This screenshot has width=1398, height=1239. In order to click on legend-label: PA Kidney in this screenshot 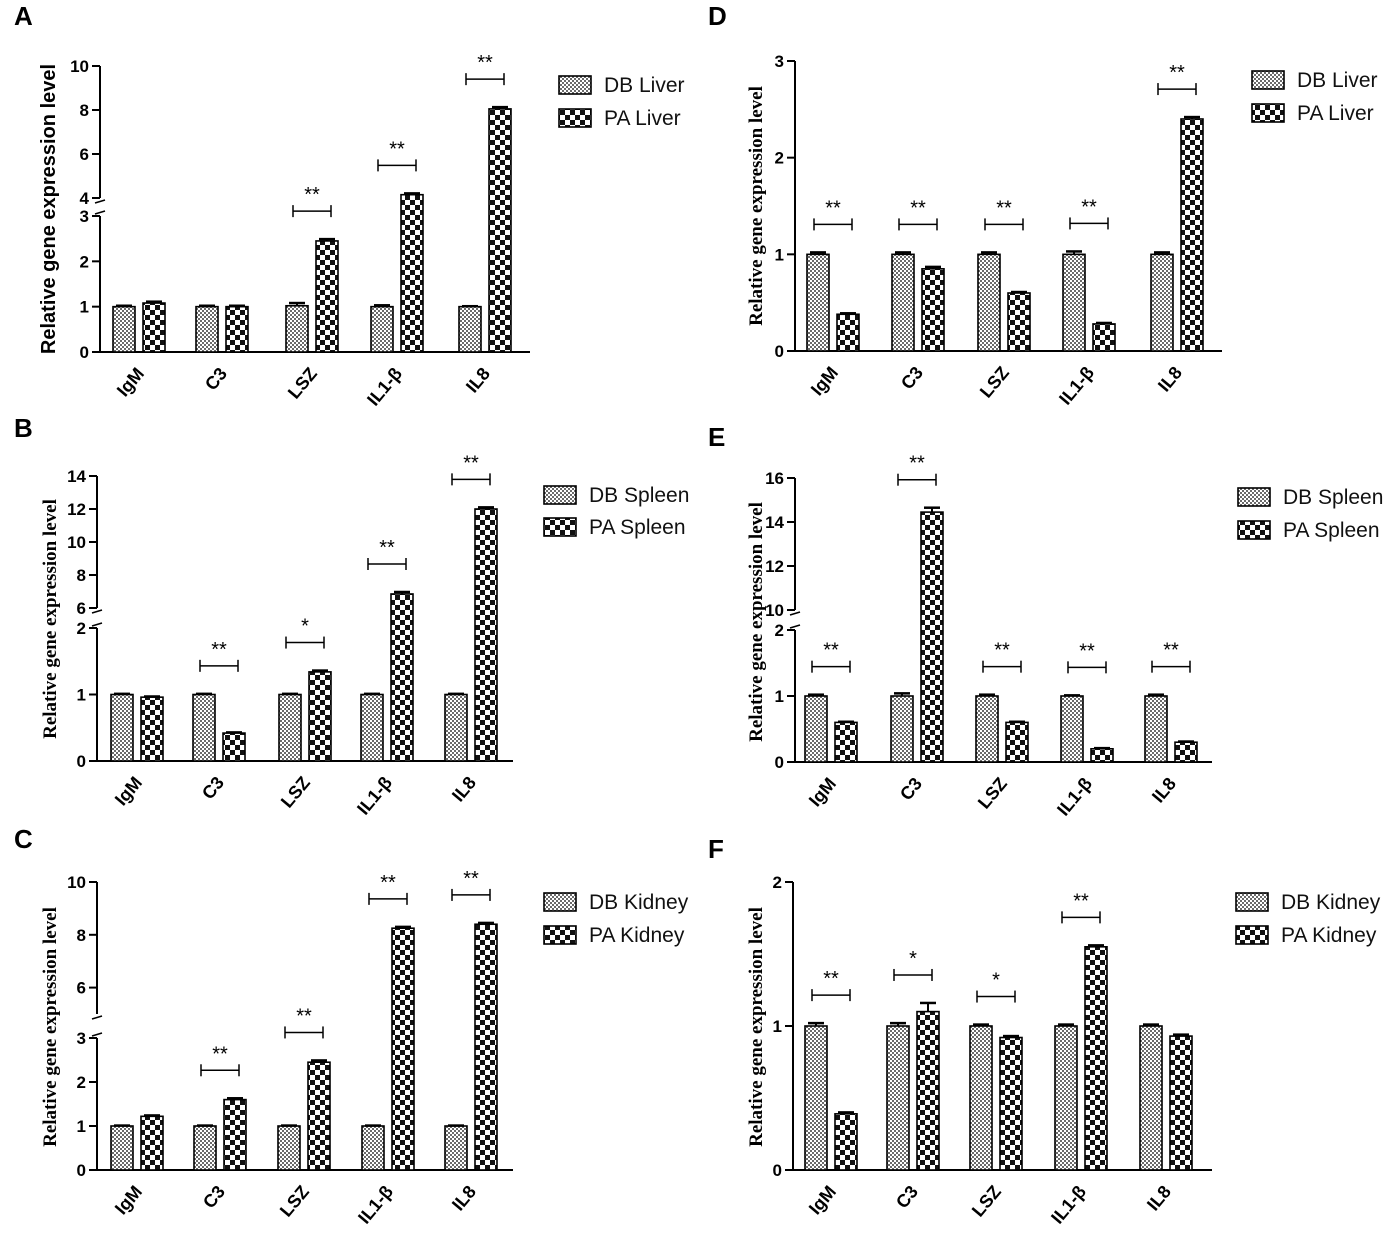, I will do `click(637, 935)`.